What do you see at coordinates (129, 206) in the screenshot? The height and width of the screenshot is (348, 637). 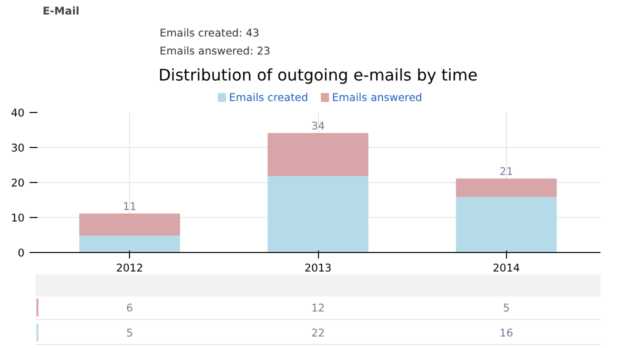 I see `total-label: 11` at bounding box center [129, 206].